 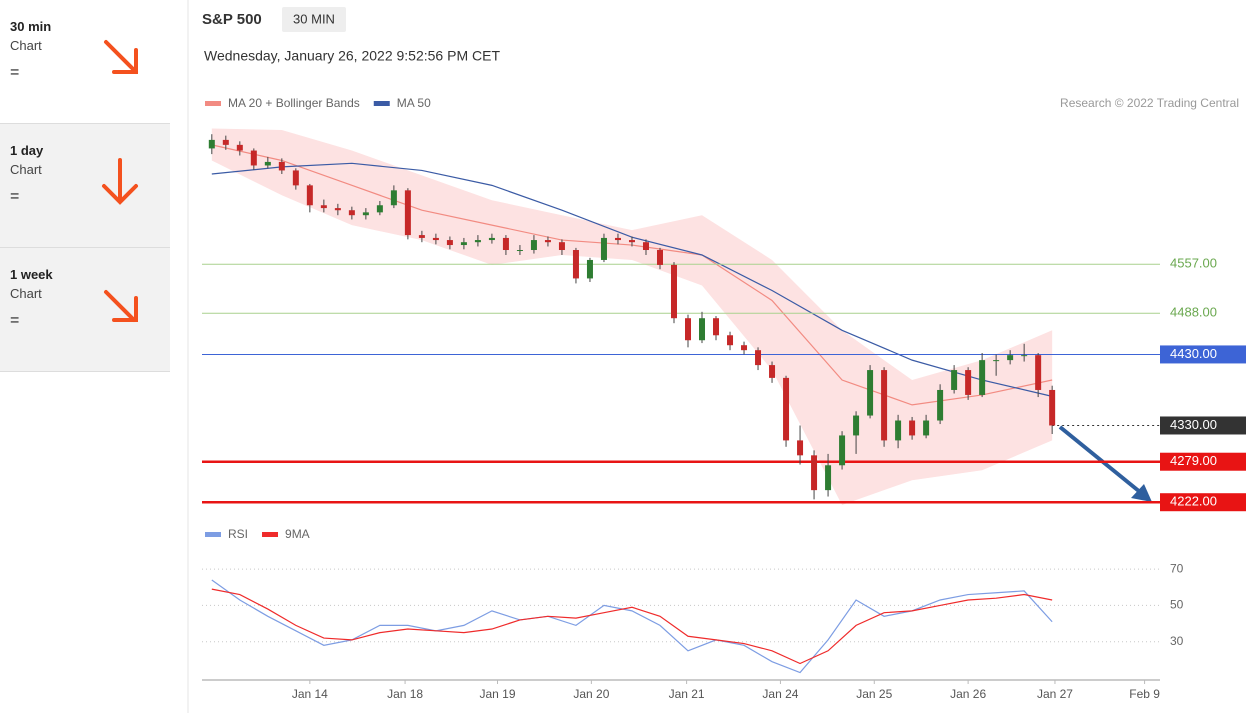 I want to click on x-tick-label: Jan 19, so click(x=498, y=694).